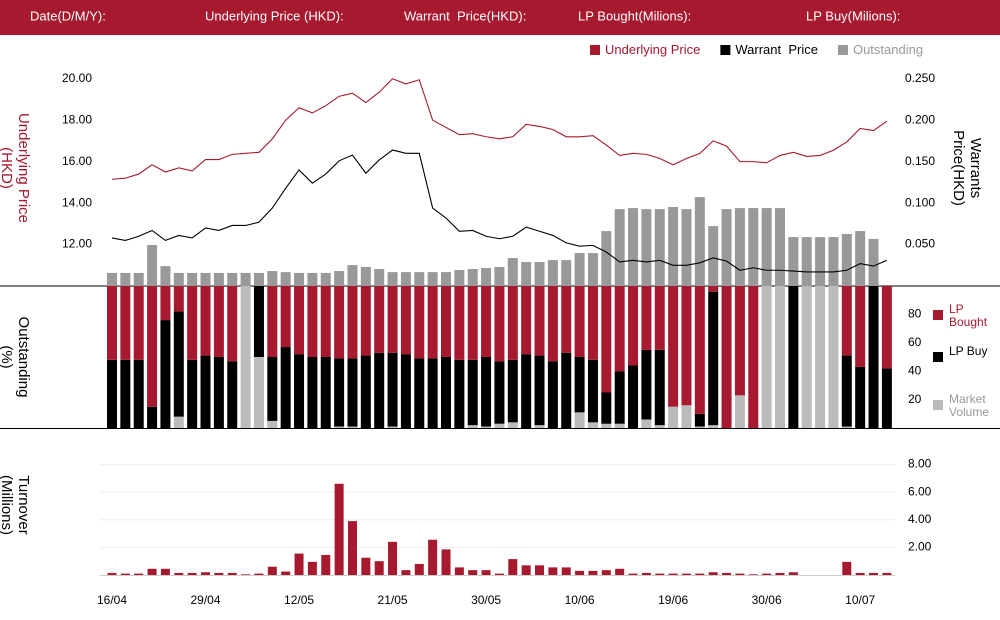 Image resolution: width=1000 pixels, height=620 pixels. What do you see at coordinates (920, 78) in the screenshot?
I see `y2-tick-label: 0.250` at bounding box center [920, 78].